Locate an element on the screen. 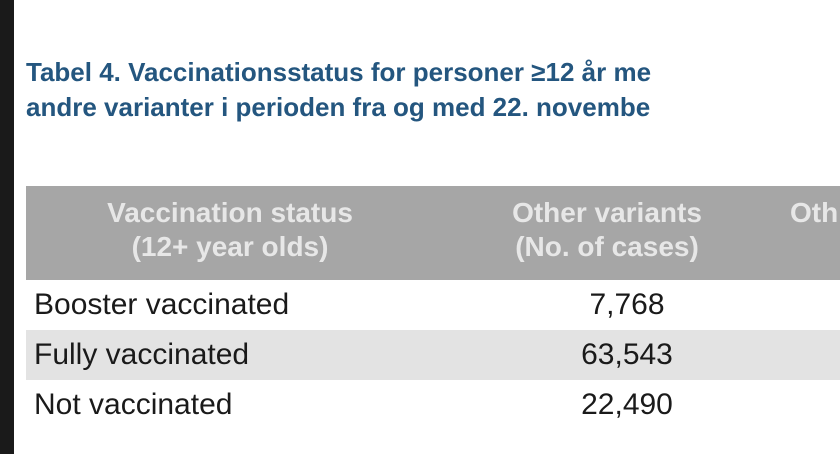 This screenshot has width=840, height=454. table-row: Not vaccinated 22,490 is located at coordinates (433, 405).